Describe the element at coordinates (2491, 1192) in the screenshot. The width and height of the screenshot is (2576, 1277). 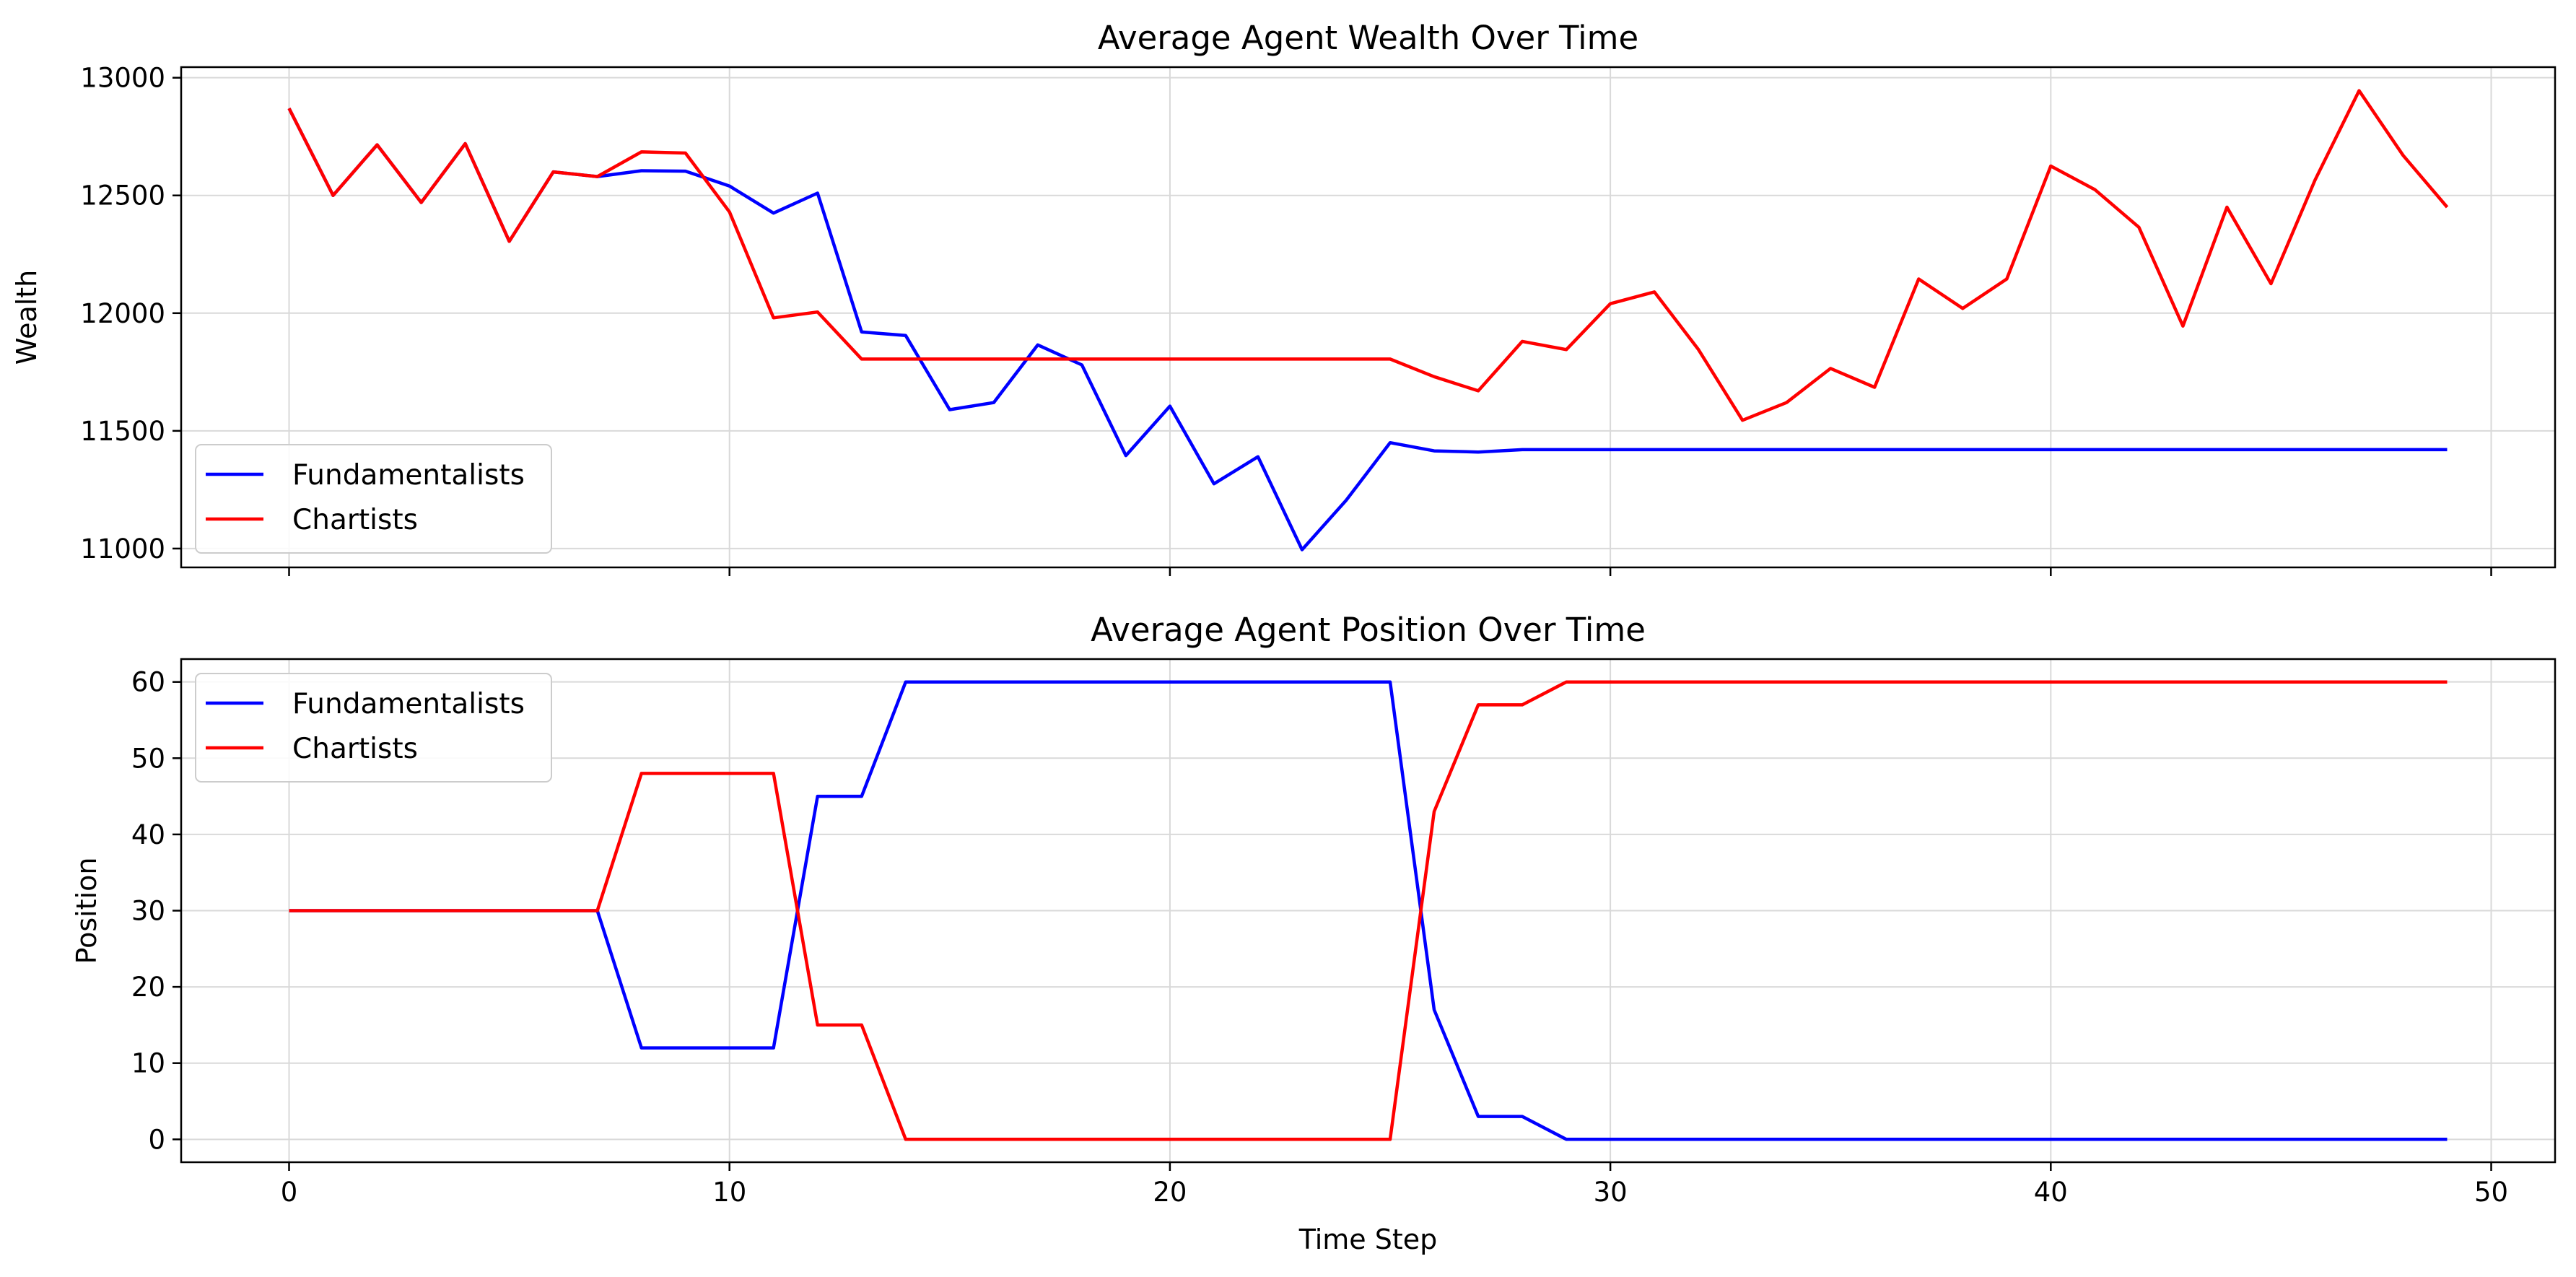
I see `x-tick-label: 50` at that location.